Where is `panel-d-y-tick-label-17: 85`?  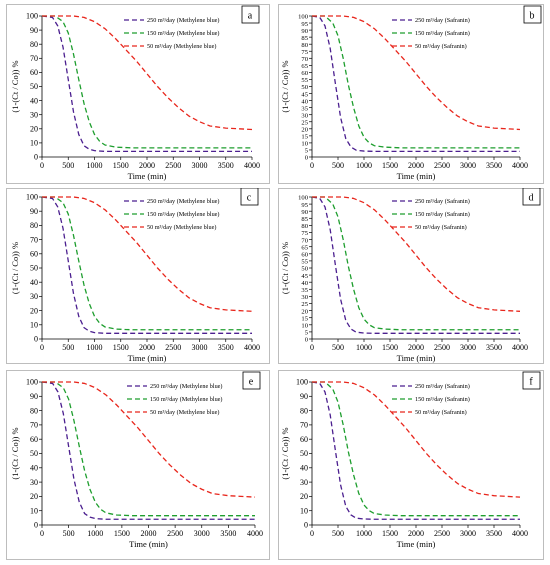 panel-d-y-tick-label-17: 85 is located at coordinates (304, 219).